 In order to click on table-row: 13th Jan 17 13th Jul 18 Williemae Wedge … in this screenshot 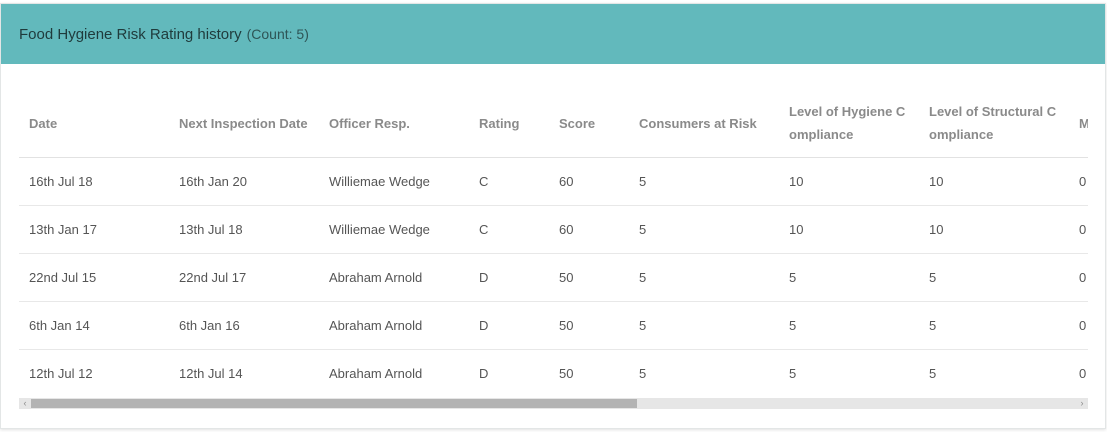, I will do `click(553, 229)`.